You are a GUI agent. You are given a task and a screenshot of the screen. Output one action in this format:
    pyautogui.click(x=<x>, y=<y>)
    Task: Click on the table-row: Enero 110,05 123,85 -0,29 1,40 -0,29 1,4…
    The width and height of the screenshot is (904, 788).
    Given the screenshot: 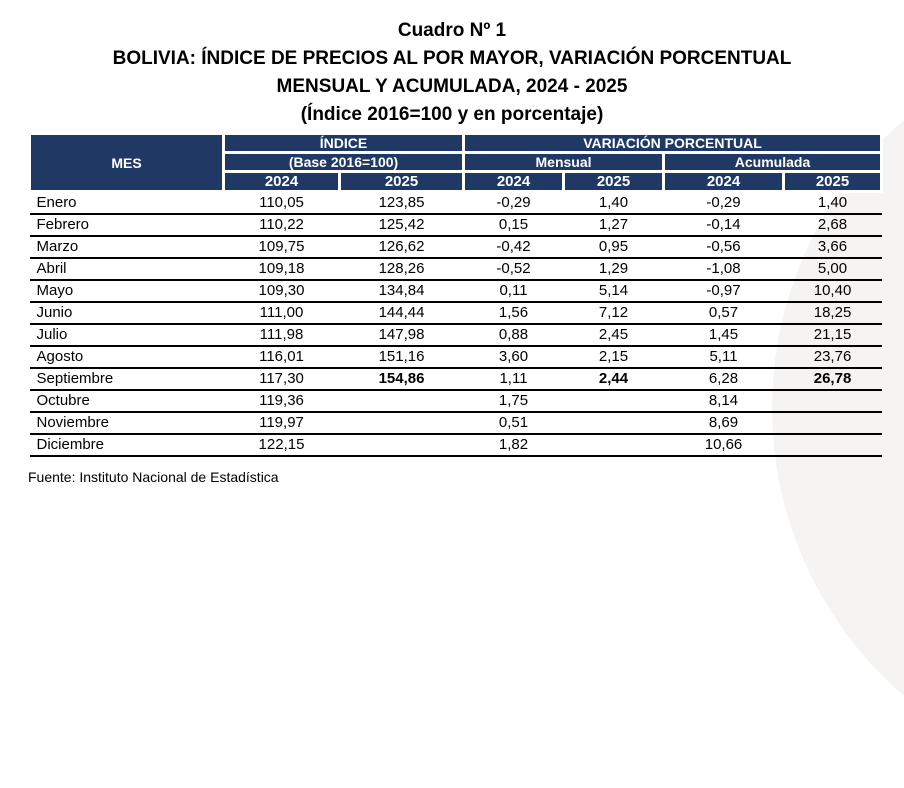 What is the action you would take?
    pyautogui.click(x=455, y=203)
    